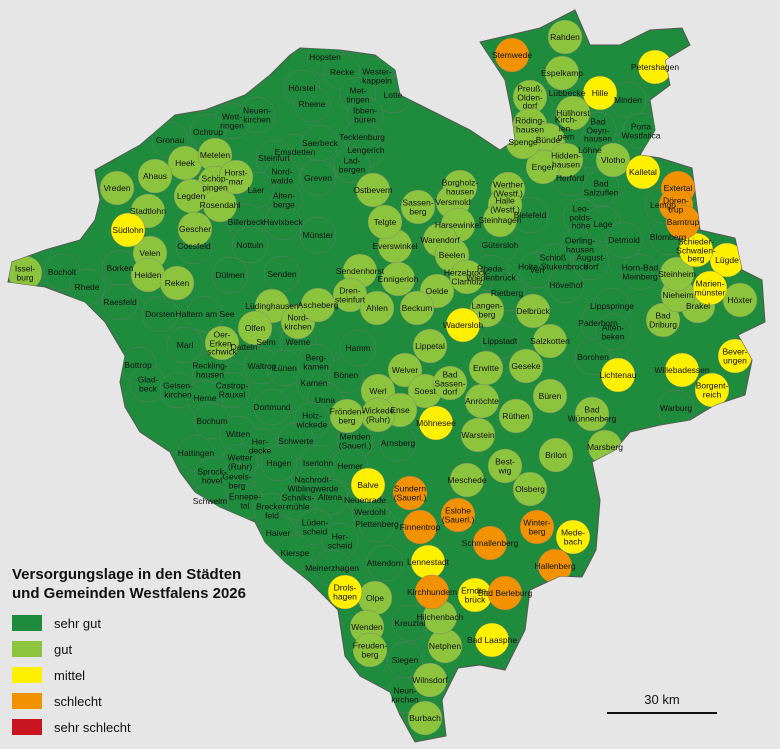 The width and height of the screenshot is (780, 749). Describe the element at coordinates (278, 532) in the screenshot. I see `municipality-label: Halver` at that location.